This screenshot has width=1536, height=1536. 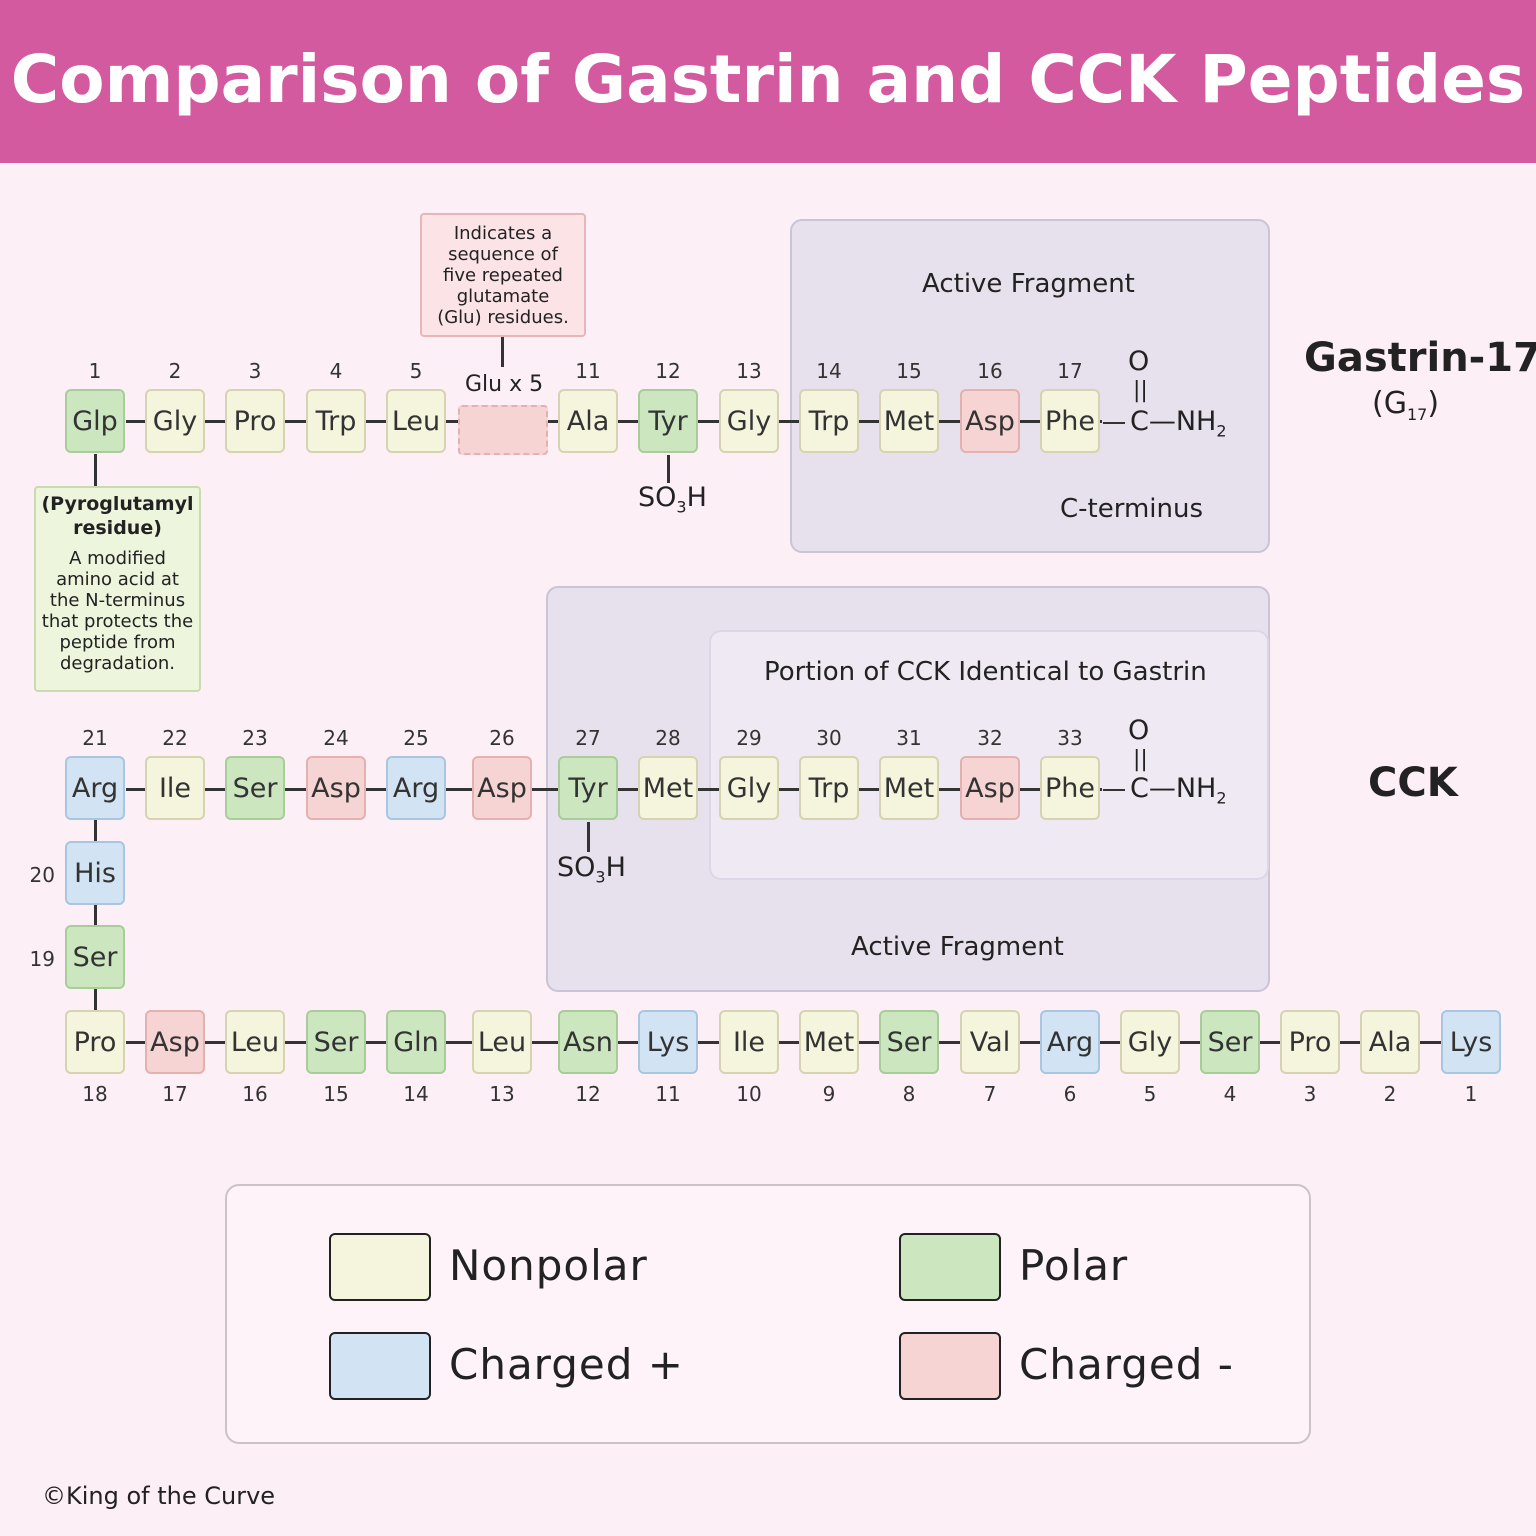 What do you see at coordinates (175, 421) in the screenshot?
I see `residue-gly-2: Gly` at bounding box center [175, 421].